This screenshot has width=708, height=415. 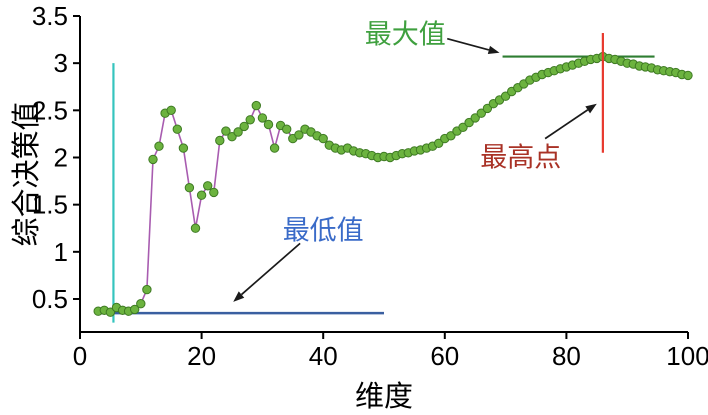 I want to click on x-tick-label: 60, so click(x=444, y=356).